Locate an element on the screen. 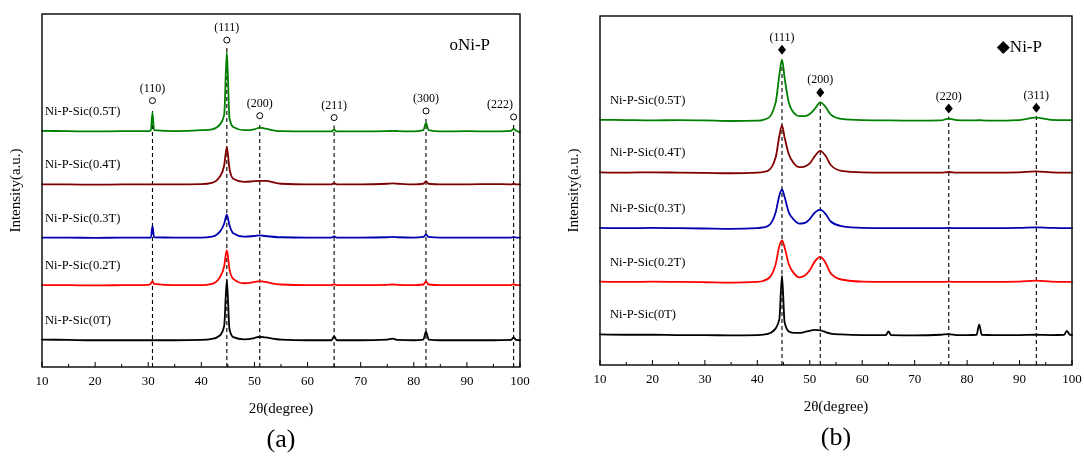  annotation: (220) is located at coordinates (948, 95).